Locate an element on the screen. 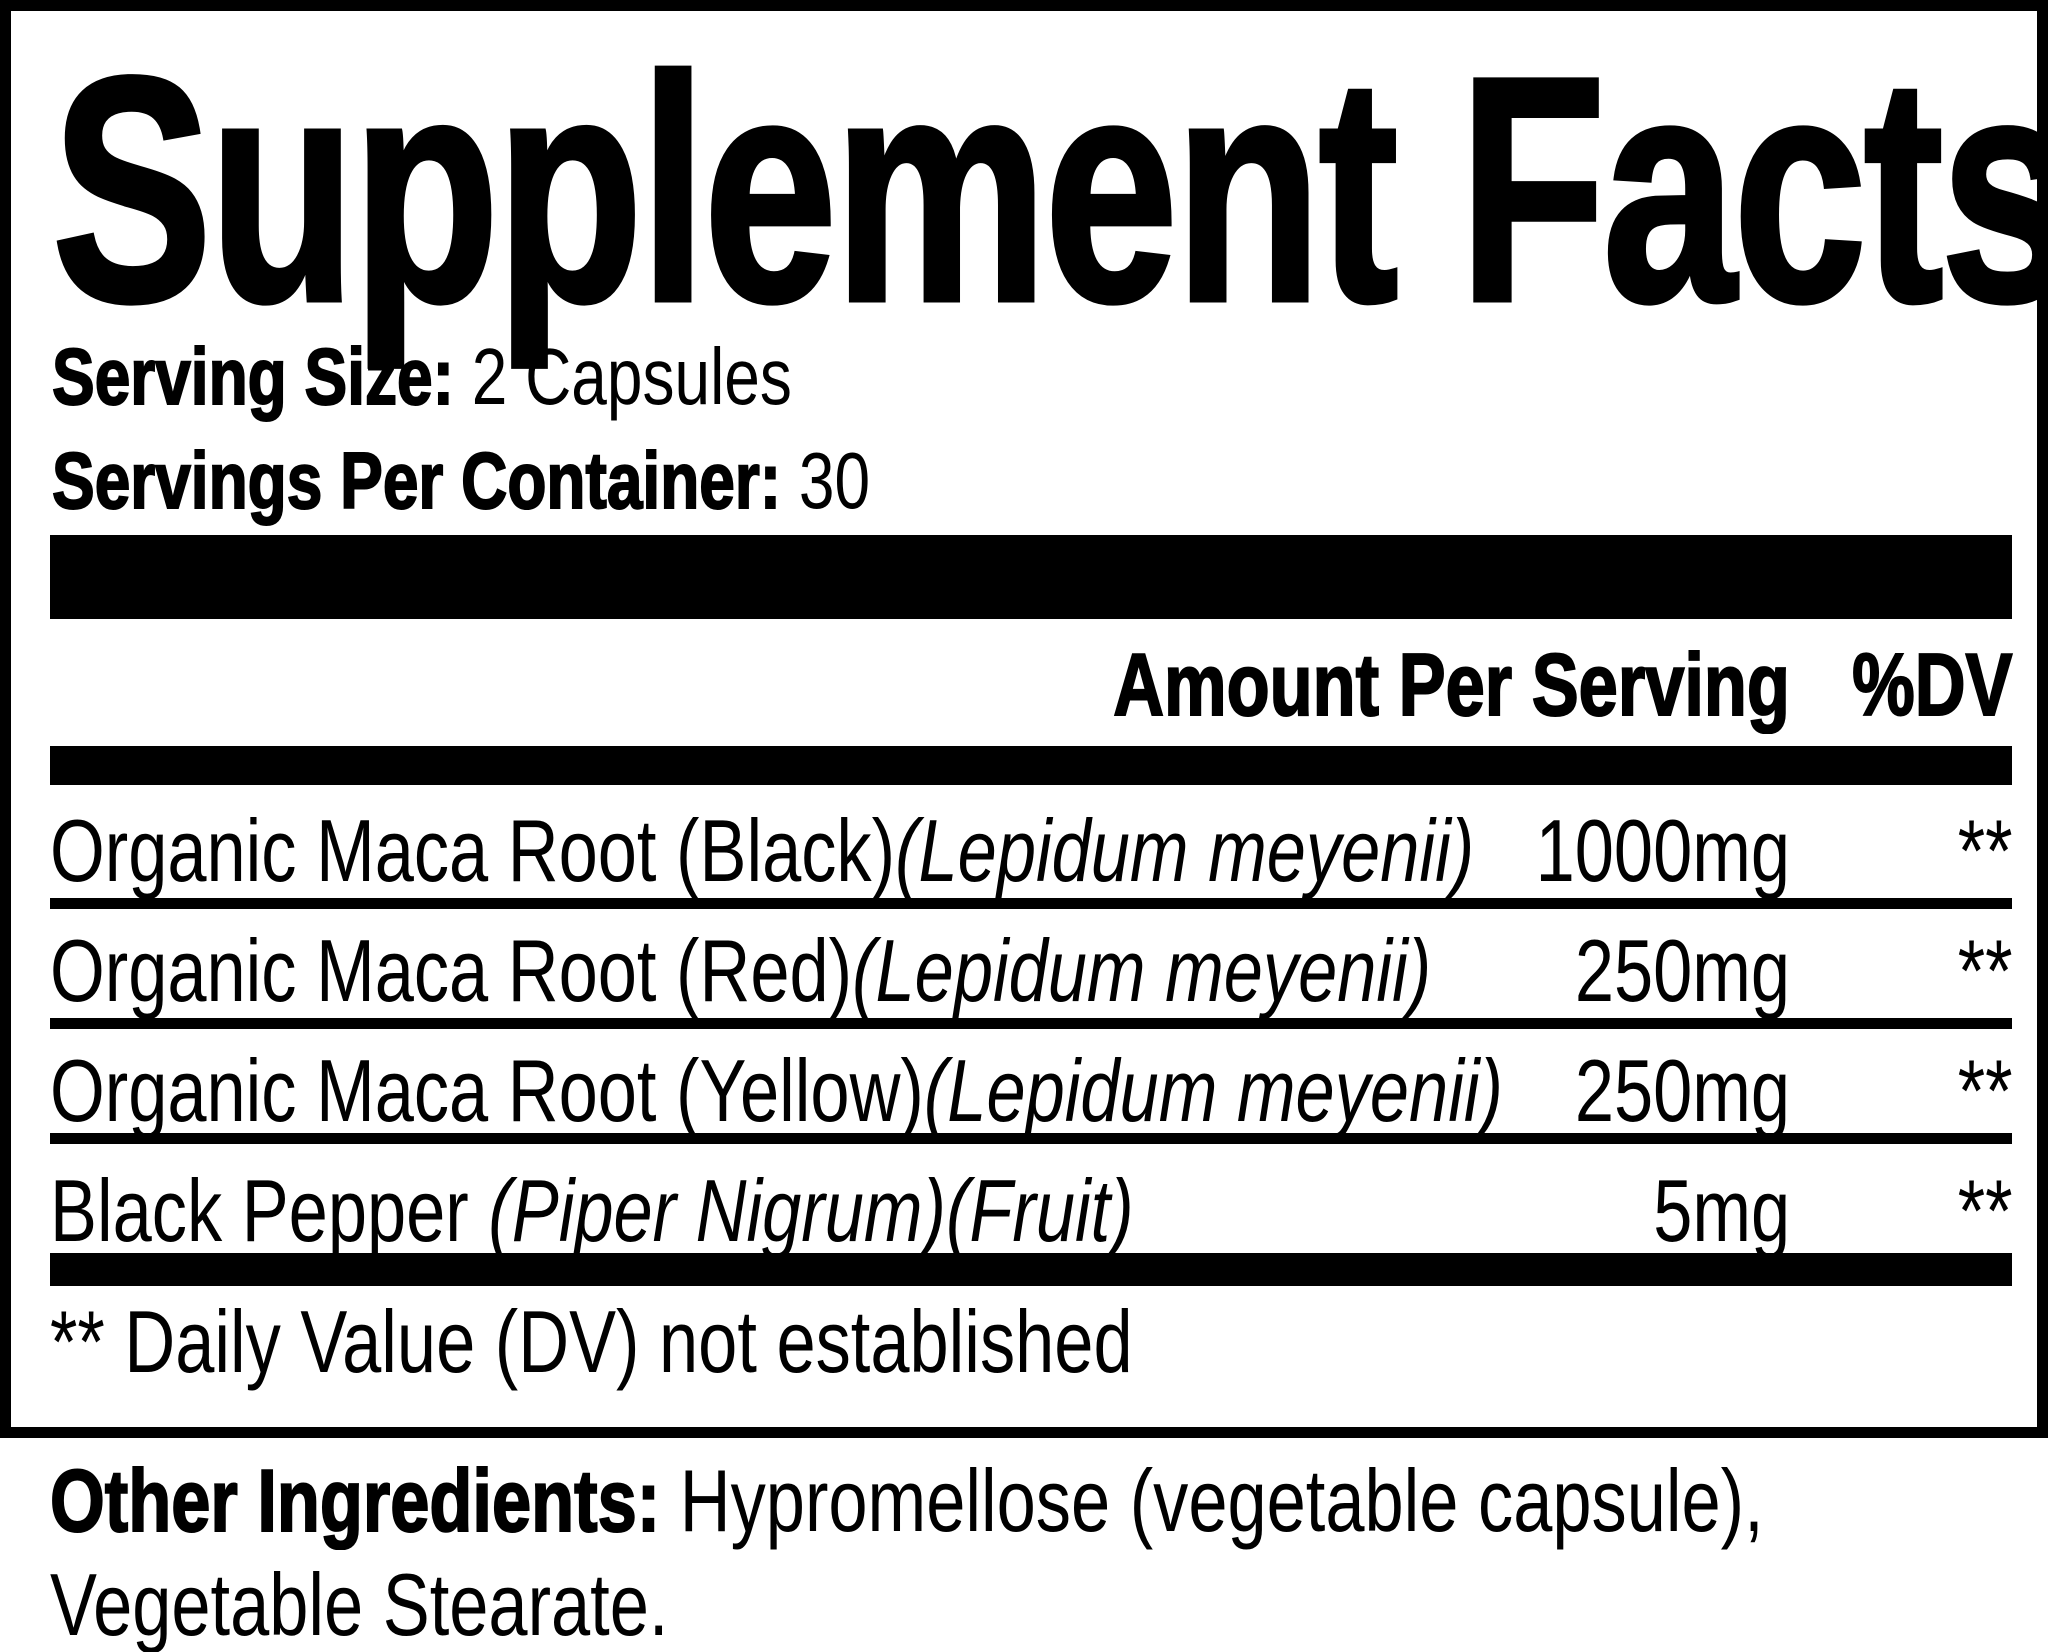  servings-per-container-line: Servings Per Container: 30 is located at coordinates (563, 481).